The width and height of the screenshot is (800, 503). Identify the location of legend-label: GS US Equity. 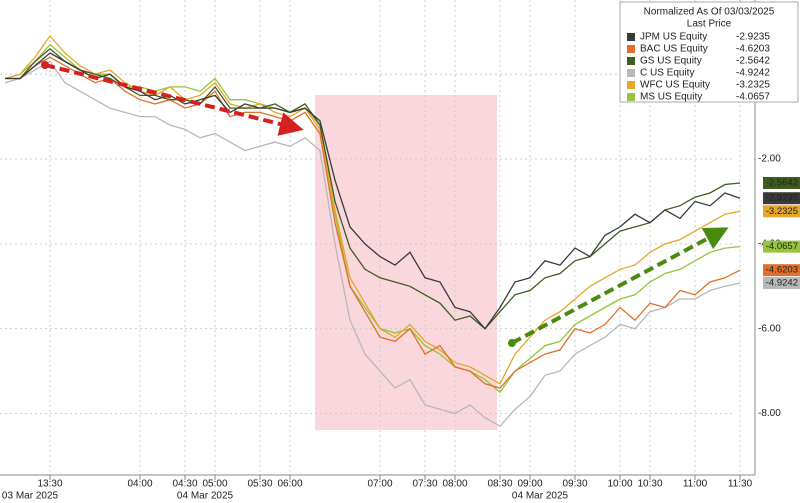
(671, 61).